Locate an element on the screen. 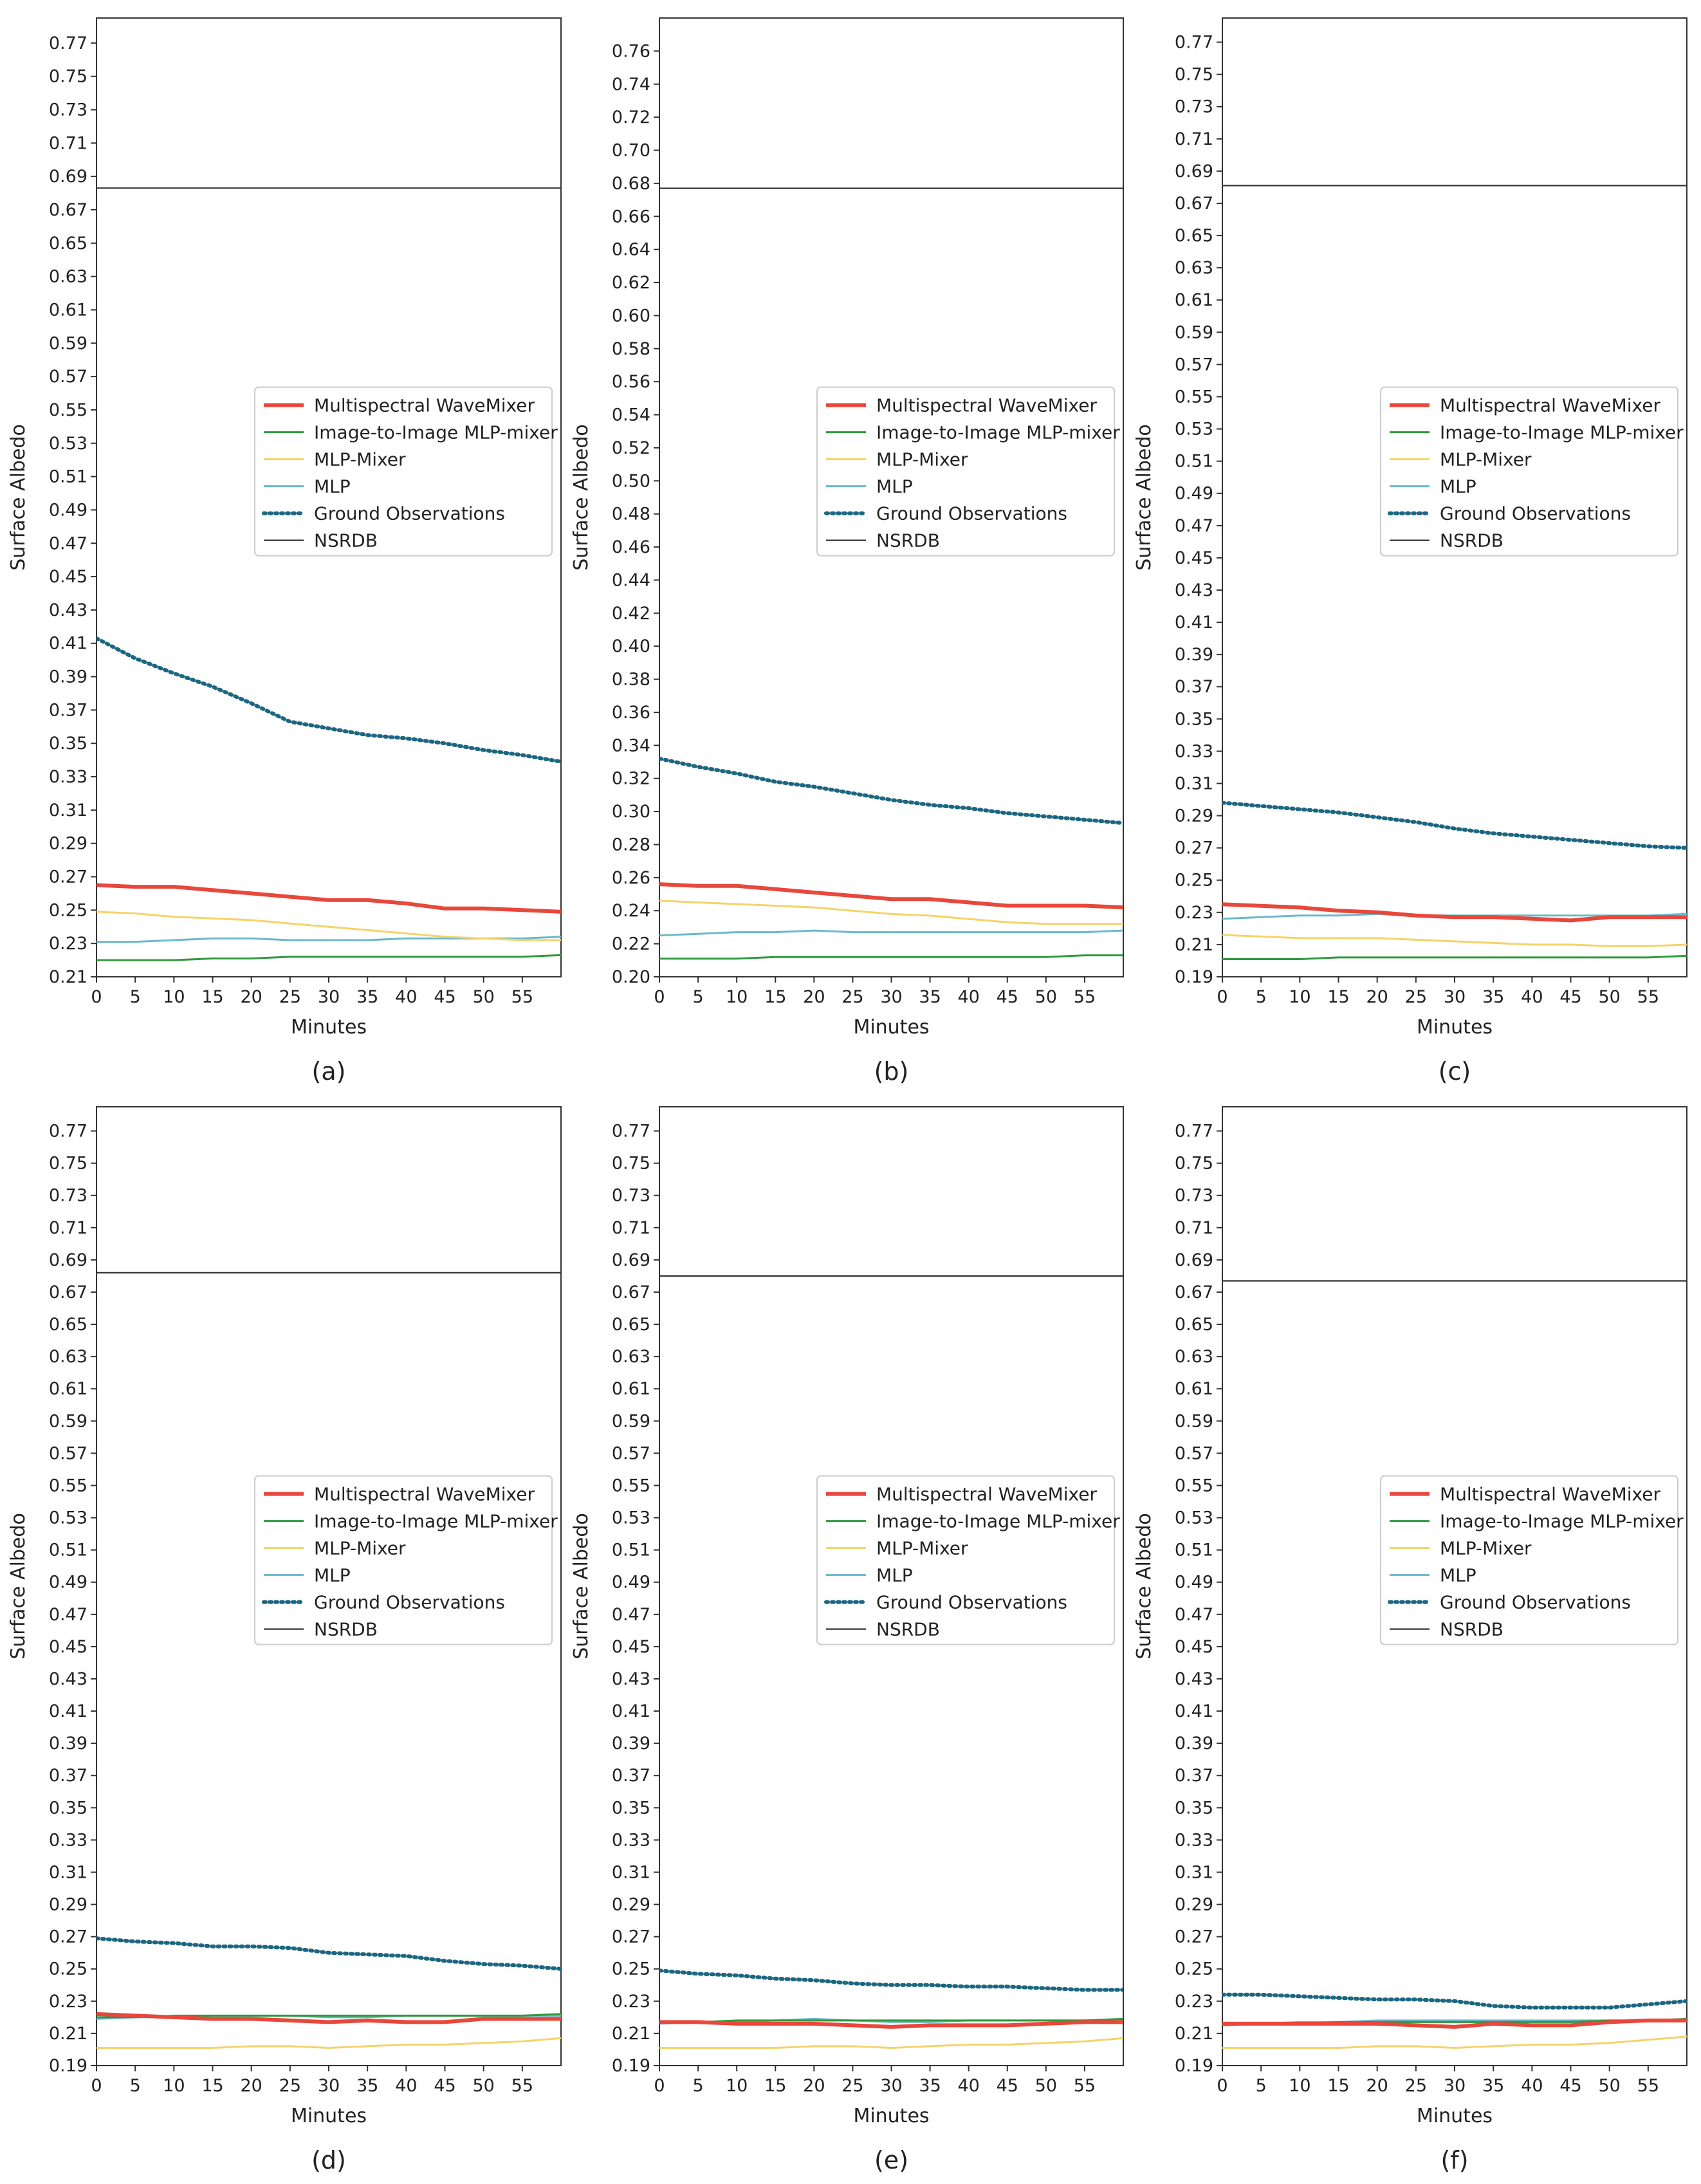 This screenshot has width=1701, height=2184. y-tick-label: 0.24 is located at coordinates (631, 911).